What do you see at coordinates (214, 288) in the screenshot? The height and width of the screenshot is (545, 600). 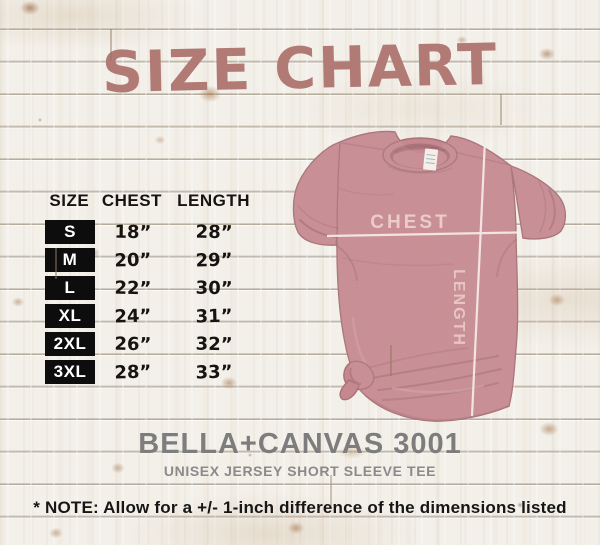 I see `length-value: 30”` at bounding box center [214, 288].